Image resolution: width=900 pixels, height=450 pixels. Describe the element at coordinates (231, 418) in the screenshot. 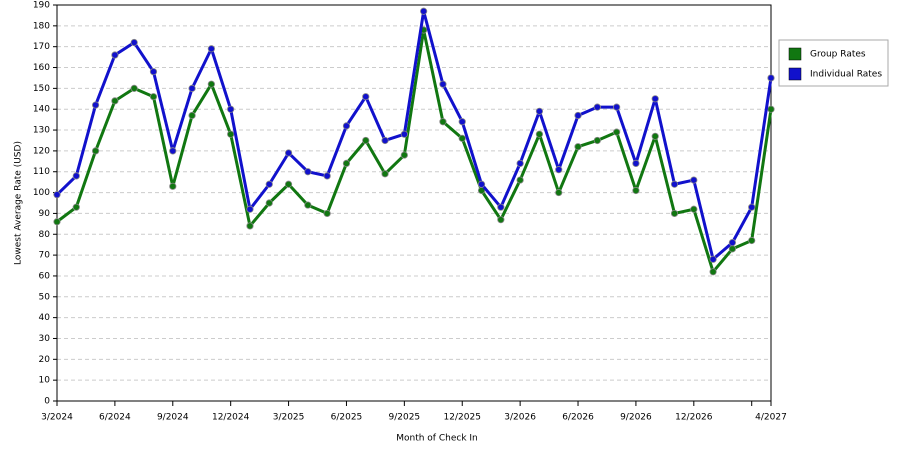

I see `x-tick-label: 12/2024` at that location.